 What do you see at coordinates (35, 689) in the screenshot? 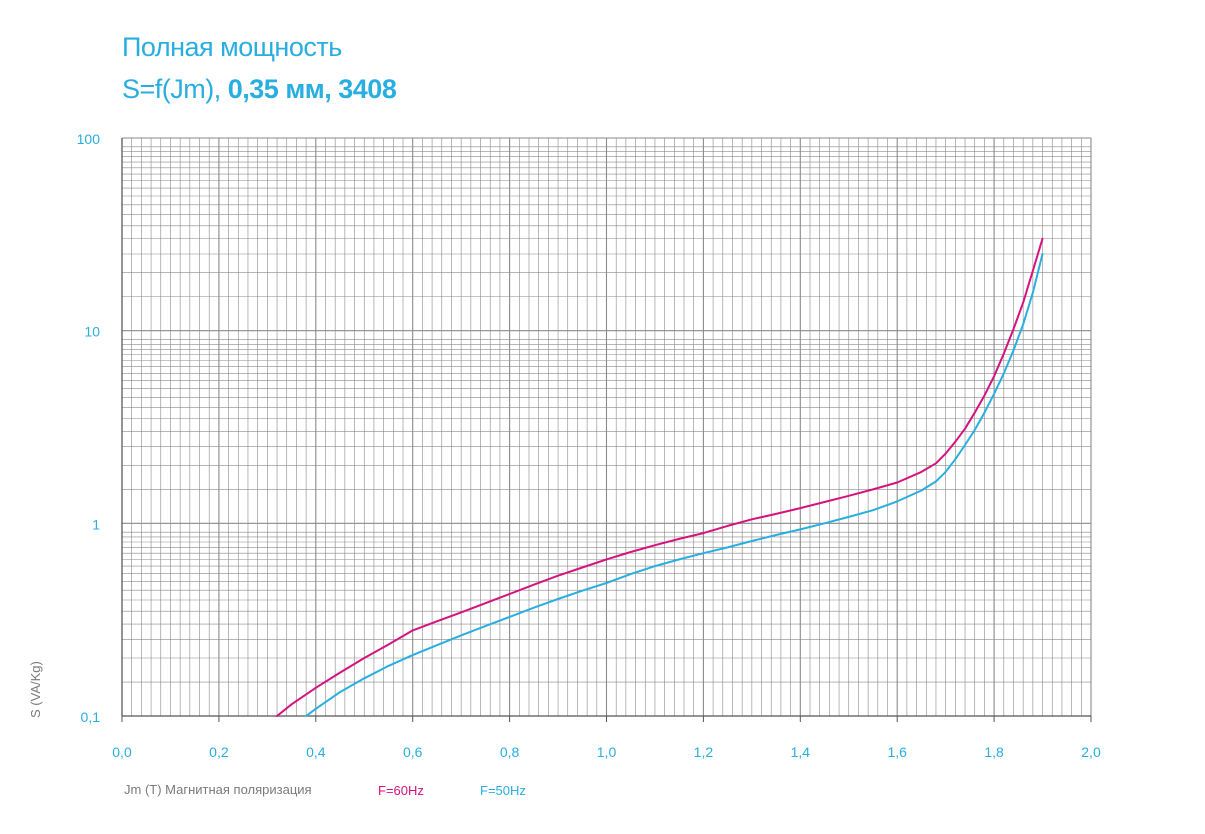
I see `y-axis-label: S (VA/Kg)` at bounding box center [35, 689].